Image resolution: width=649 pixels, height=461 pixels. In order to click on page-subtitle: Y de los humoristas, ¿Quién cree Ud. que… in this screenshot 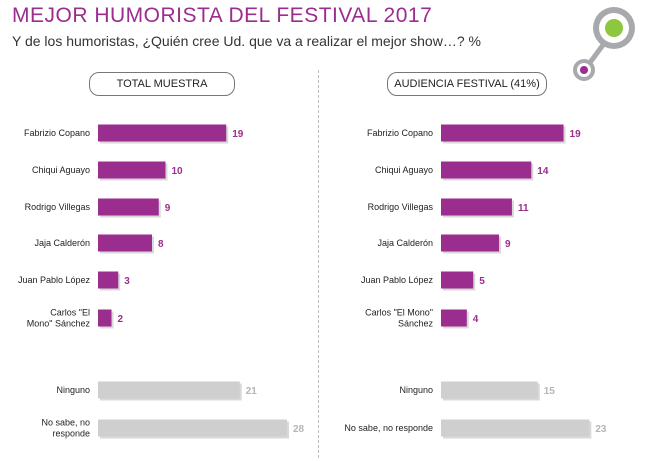, I will do `click(246, 41)`.